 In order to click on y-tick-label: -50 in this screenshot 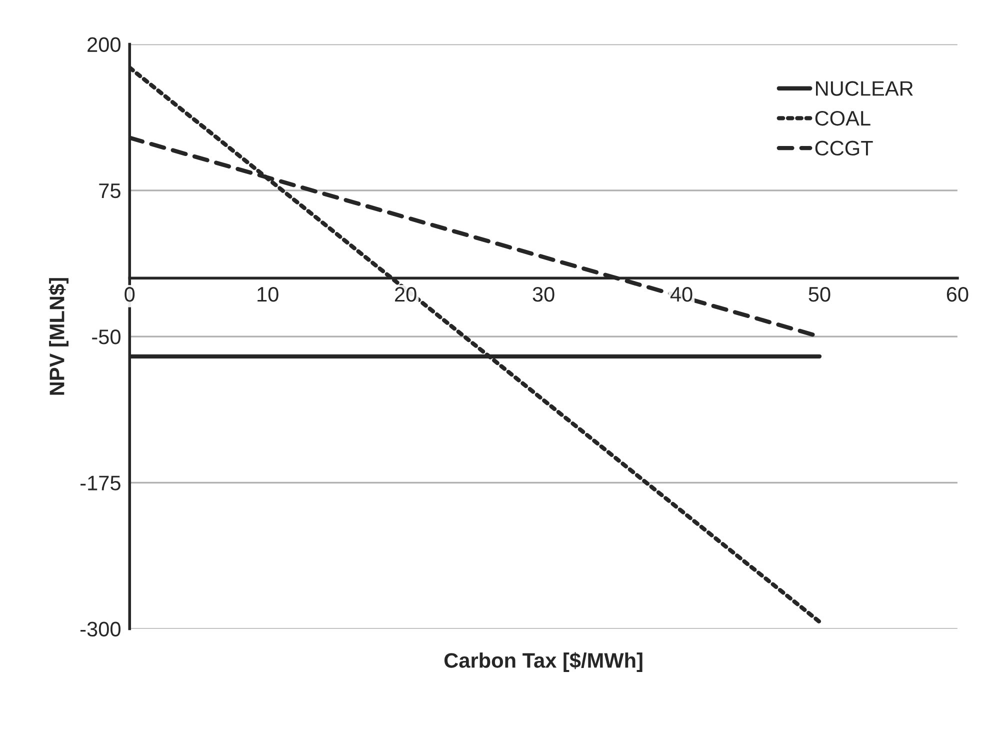, I will do `click(106, 337)`.